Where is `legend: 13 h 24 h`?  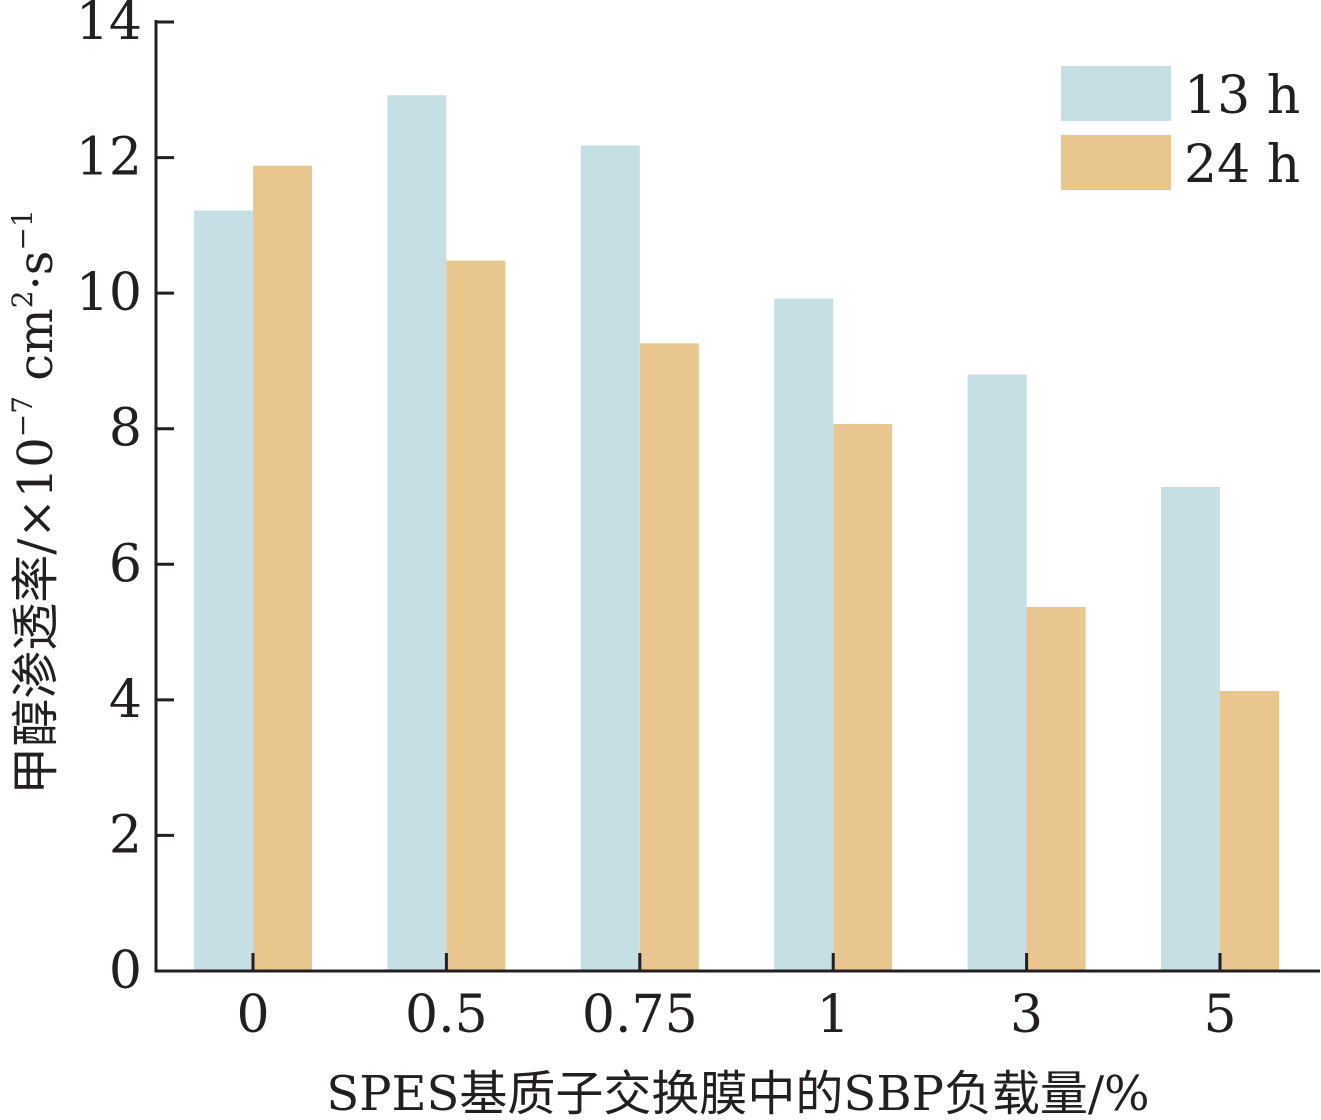
legend: 13 h 24 h is located at coordinates (1180, 130).